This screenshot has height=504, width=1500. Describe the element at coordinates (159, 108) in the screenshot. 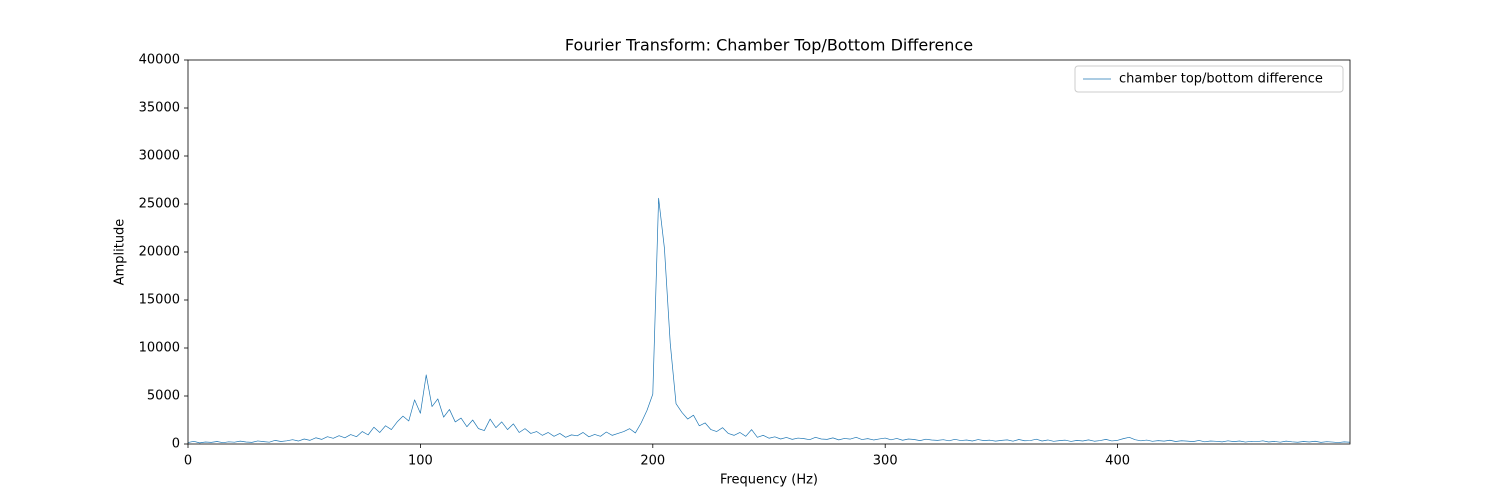

I see `y-tick-label: 35000` at that location.